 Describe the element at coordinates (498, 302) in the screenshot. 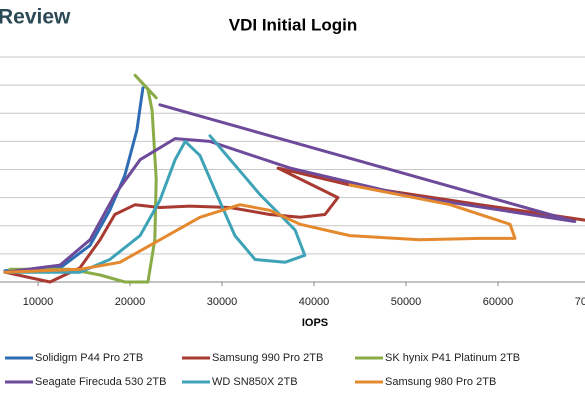

I see `x-tick-label: 60000` at that location.